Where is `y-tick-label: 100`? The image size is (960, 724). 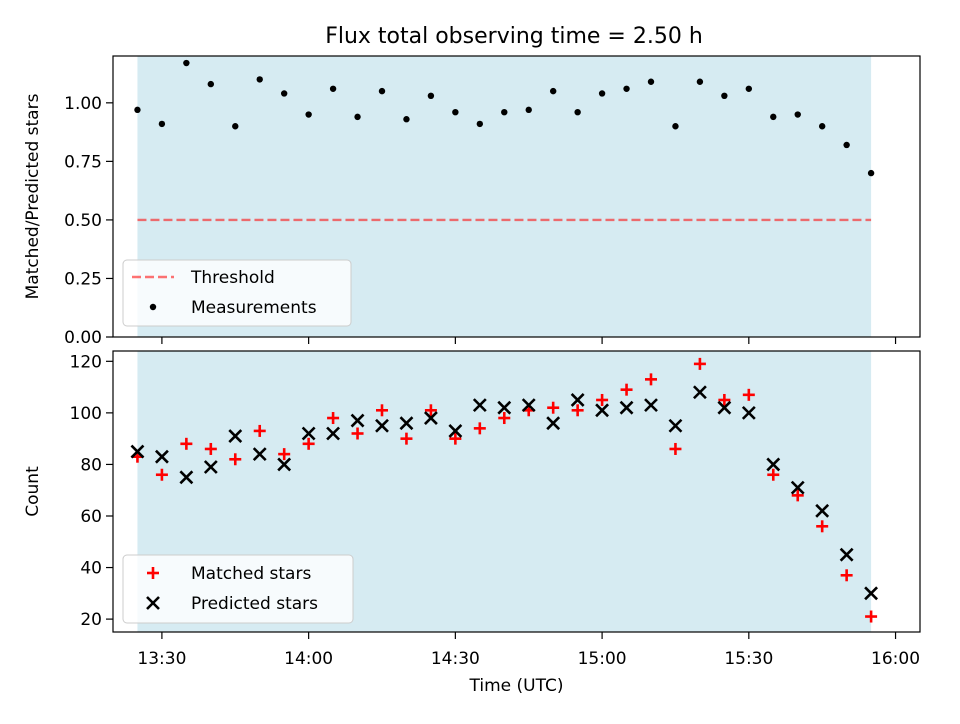 y-tick-label: 100 is located at coordinates (86, 414).